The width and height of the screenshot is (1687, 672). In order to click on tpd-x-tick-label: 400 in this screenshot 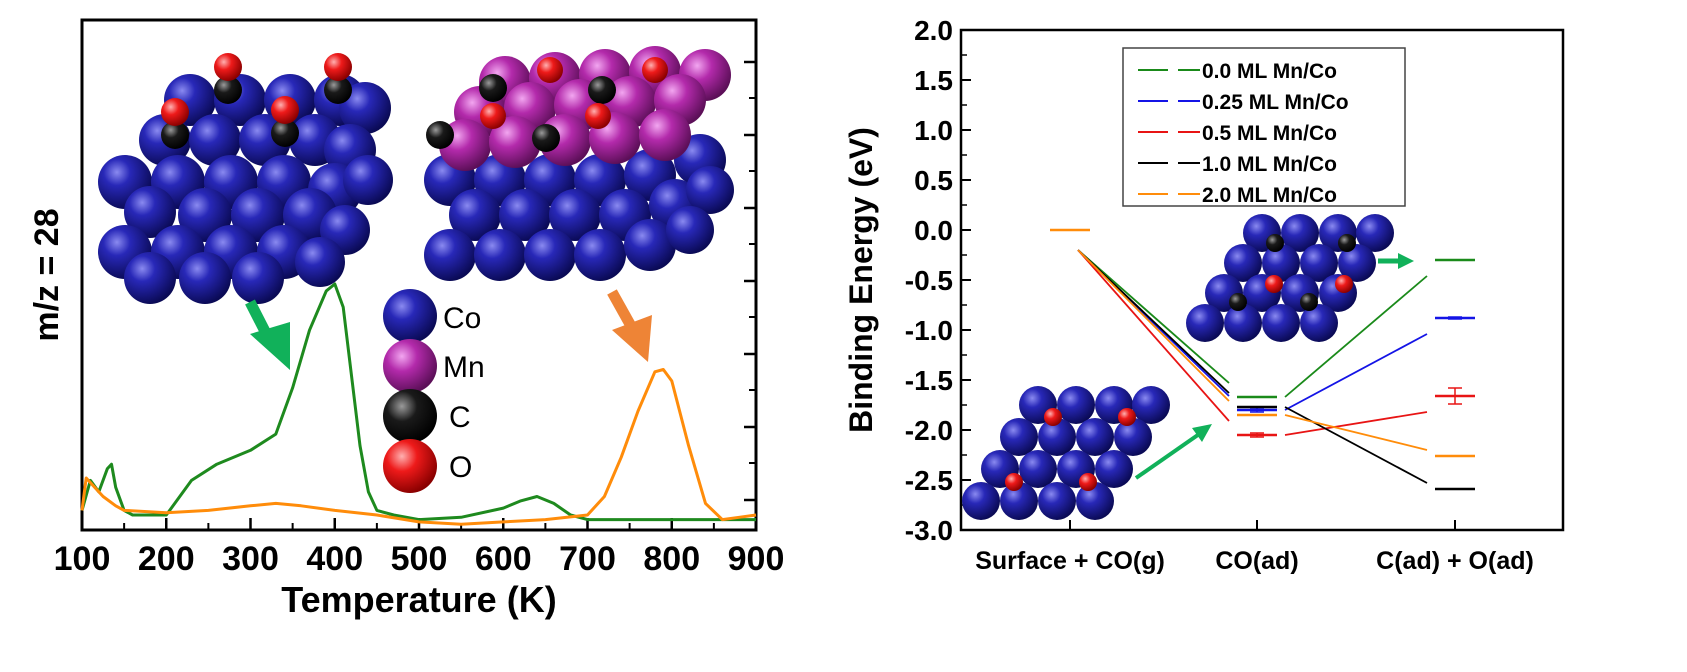, I will do `click(334, 559)`.